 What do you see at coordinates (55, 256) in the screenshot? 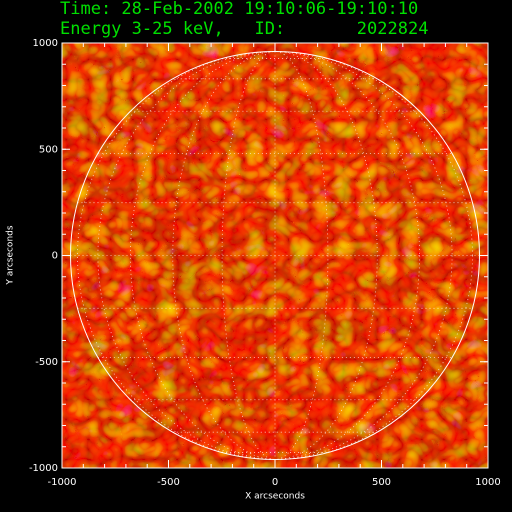
I see `y-tick-label: 0` at bounding box center [55, 256].